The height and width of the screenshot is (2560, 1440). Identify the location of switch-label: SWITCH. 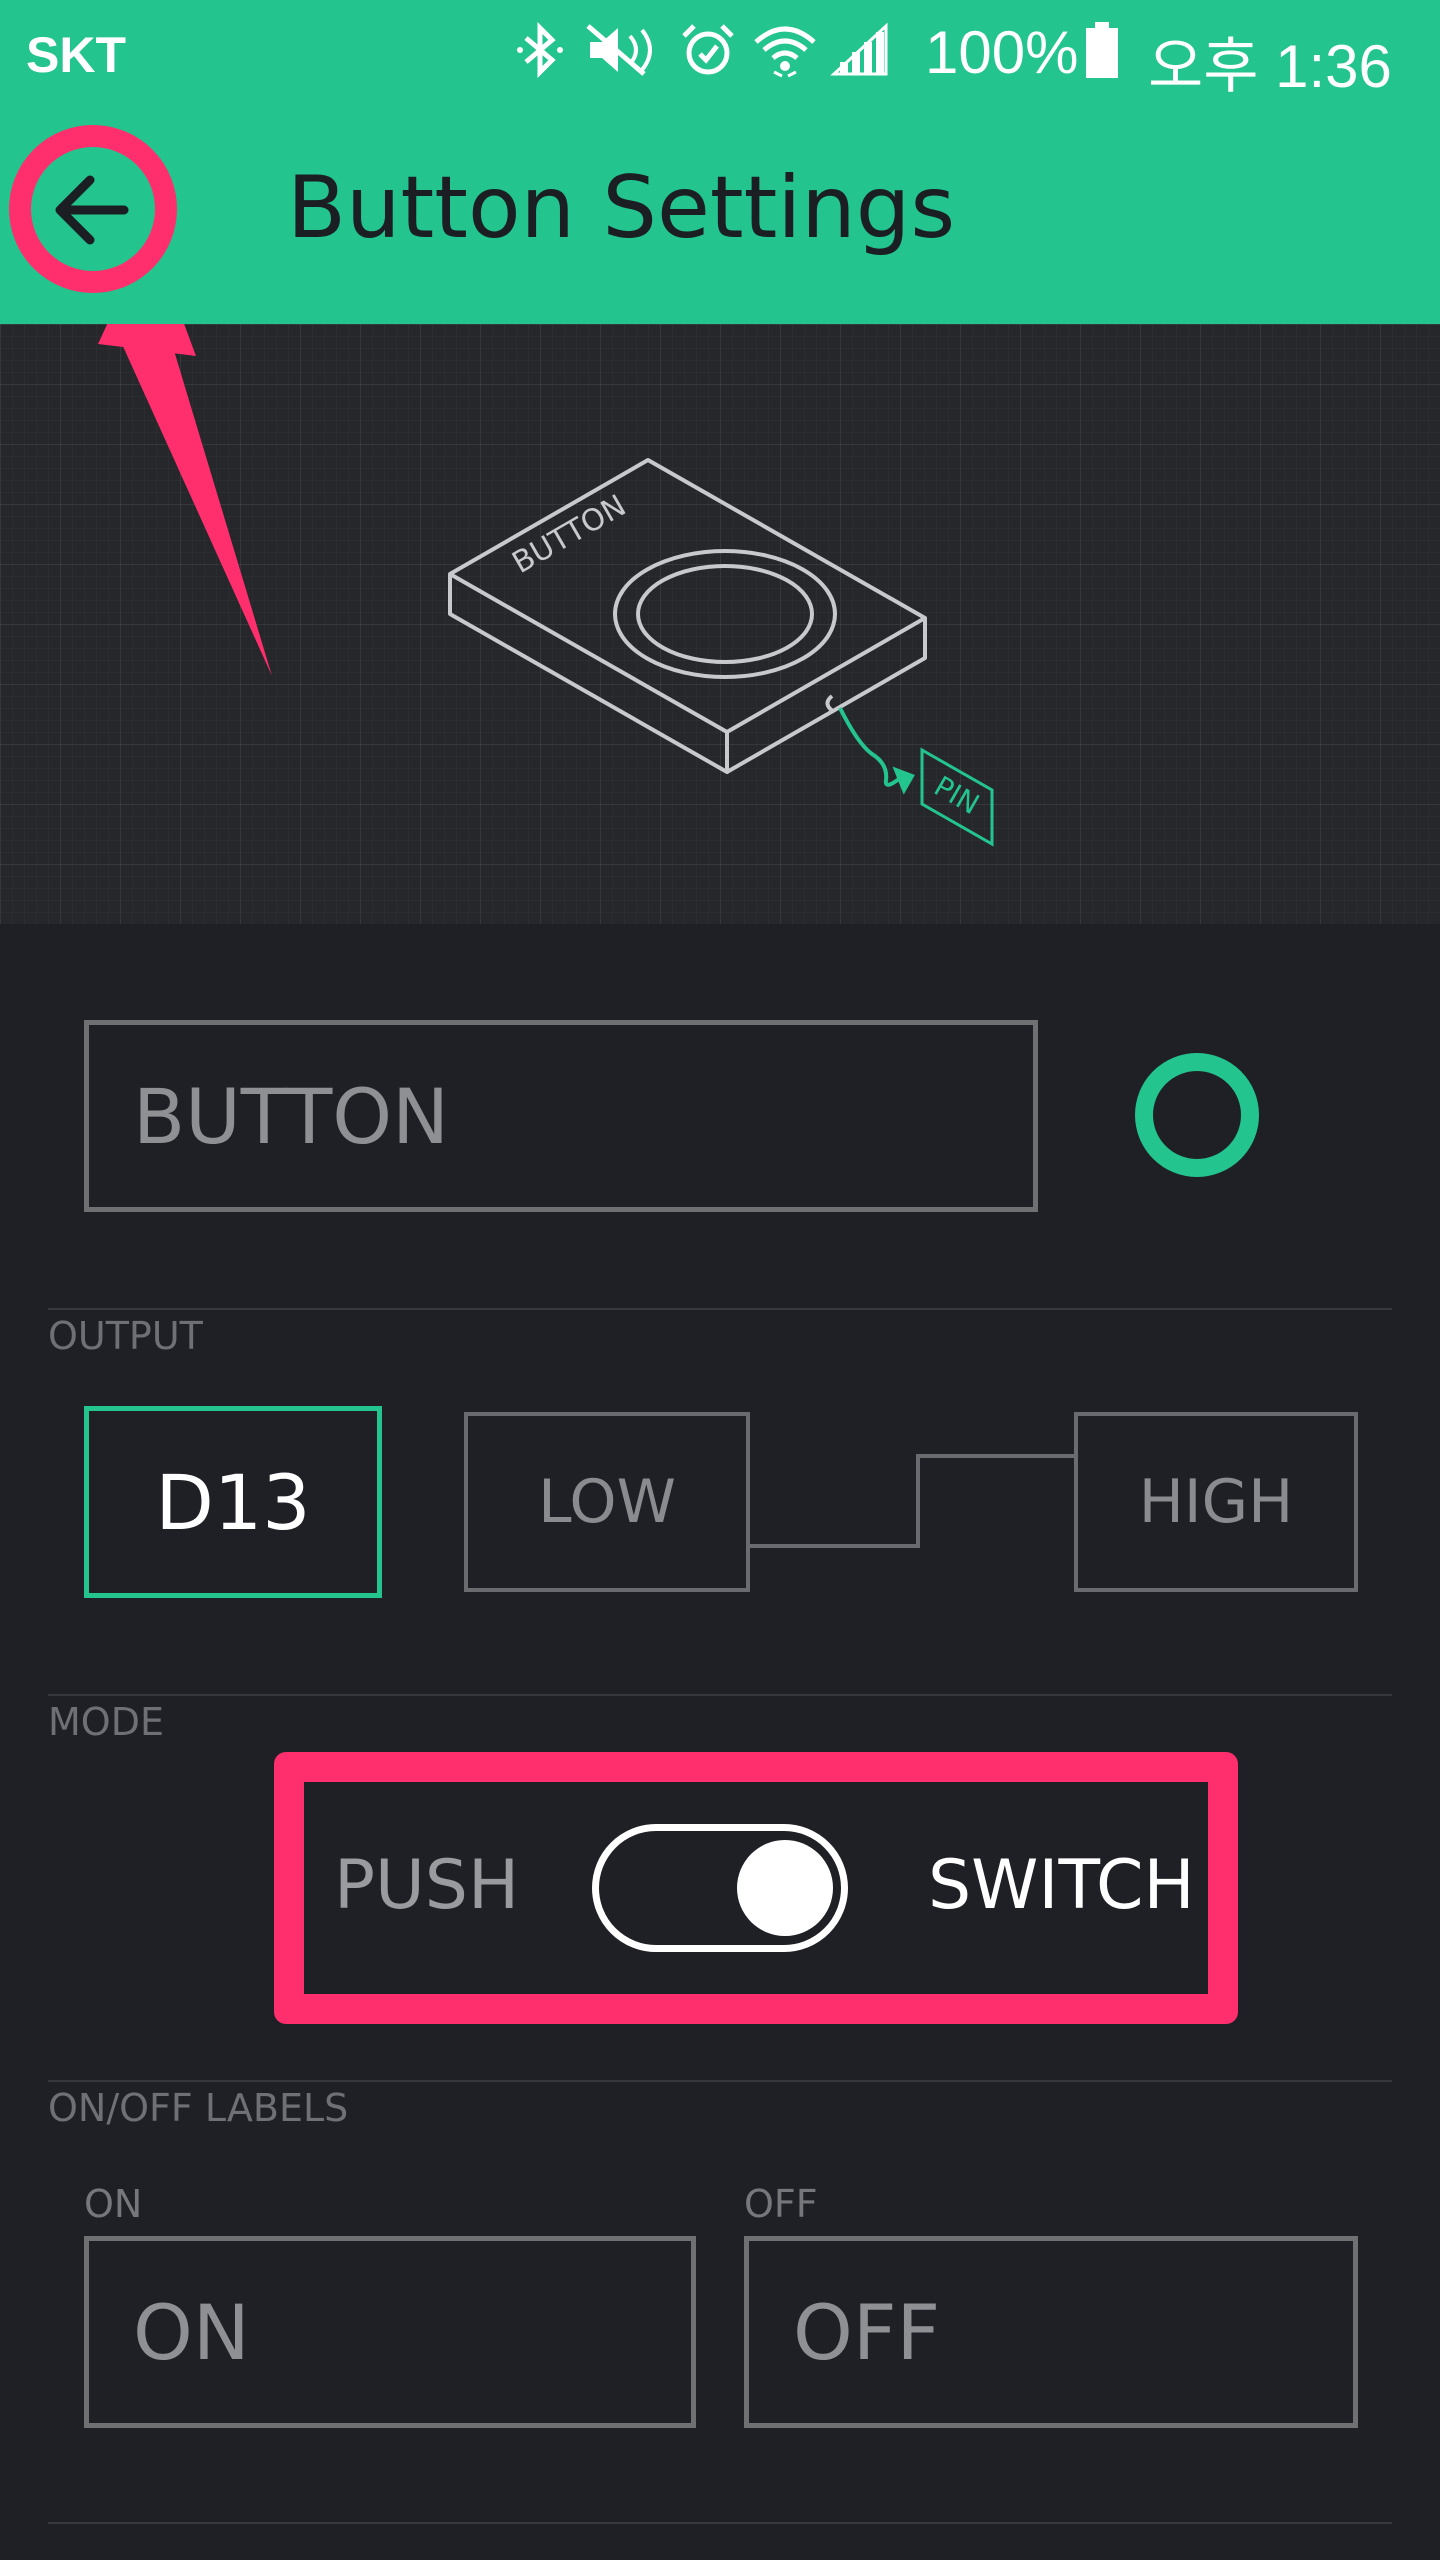
(1061, 1885).